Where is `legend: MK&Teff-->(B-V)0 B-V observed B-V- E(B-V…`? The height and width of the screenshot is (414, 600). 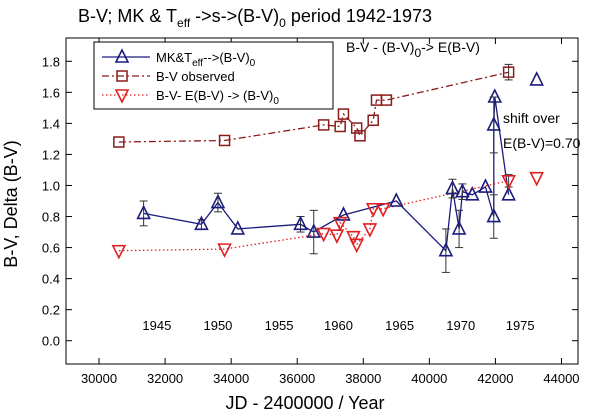
legend: MK&Teff-->(B-V)0 B-V observed B-V- E(B-V… is located at coordinates (213, 75).